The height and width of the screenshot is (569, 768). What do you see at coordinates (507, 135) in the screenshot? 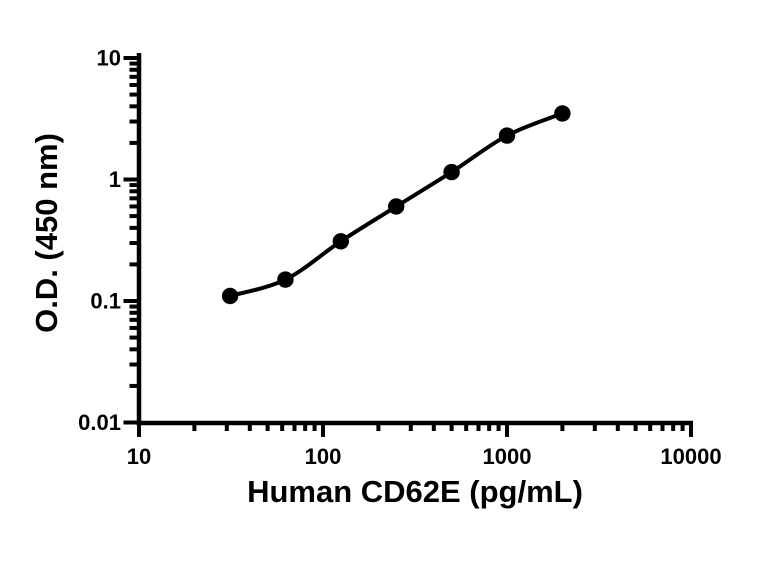
I see `data-point: 1000 pg/mL, OD 2.3` at bounding box center [507, 135].